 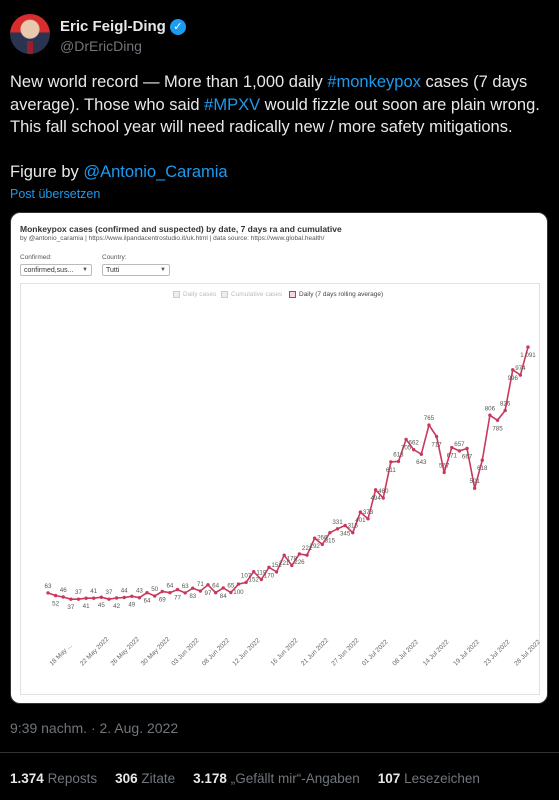 What do you see at coordinates (459, 444) in the screenshot?
I see `data-label: 657` at bounding box center [459, 444].